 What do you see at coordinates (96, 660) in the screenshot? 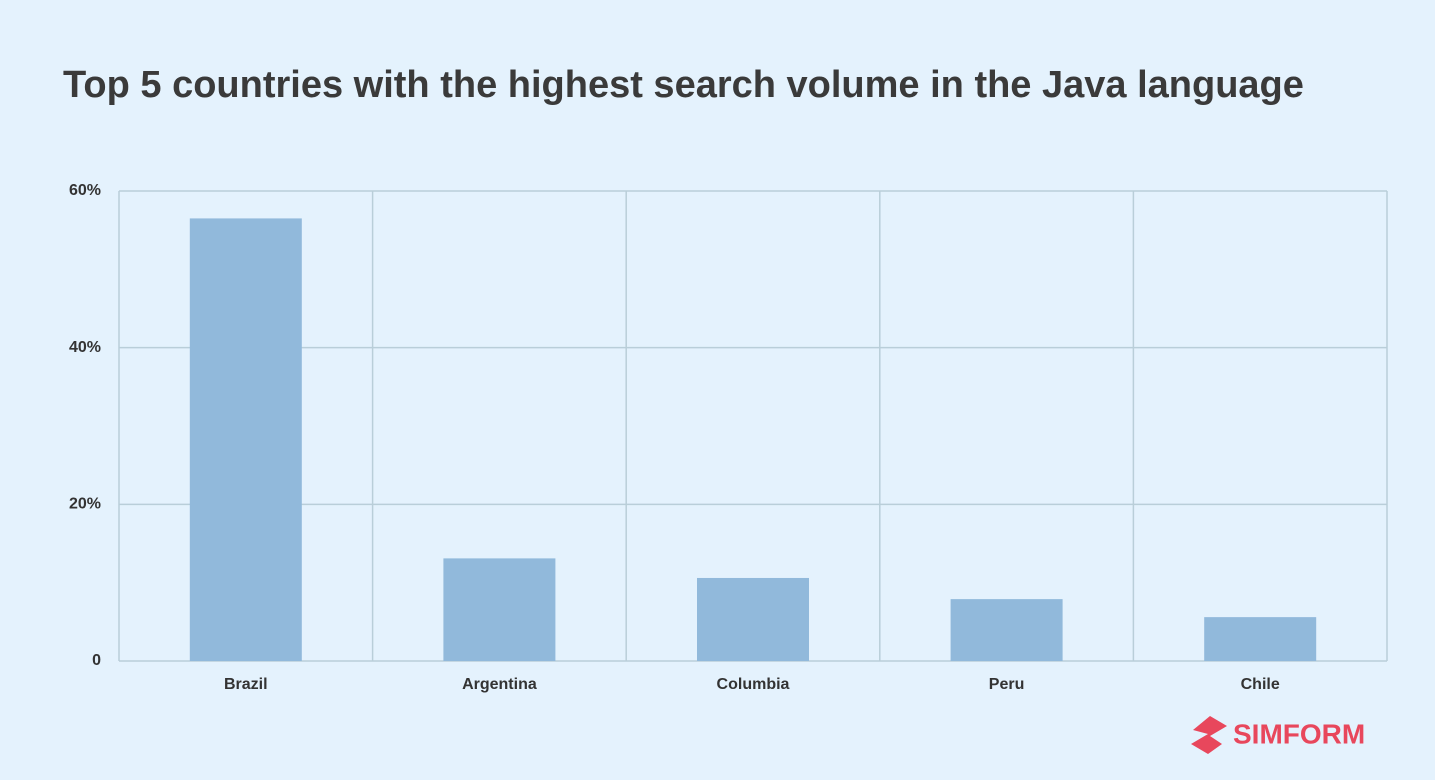
I see `y-tick-label: 0` at bounding box center [96, 660].